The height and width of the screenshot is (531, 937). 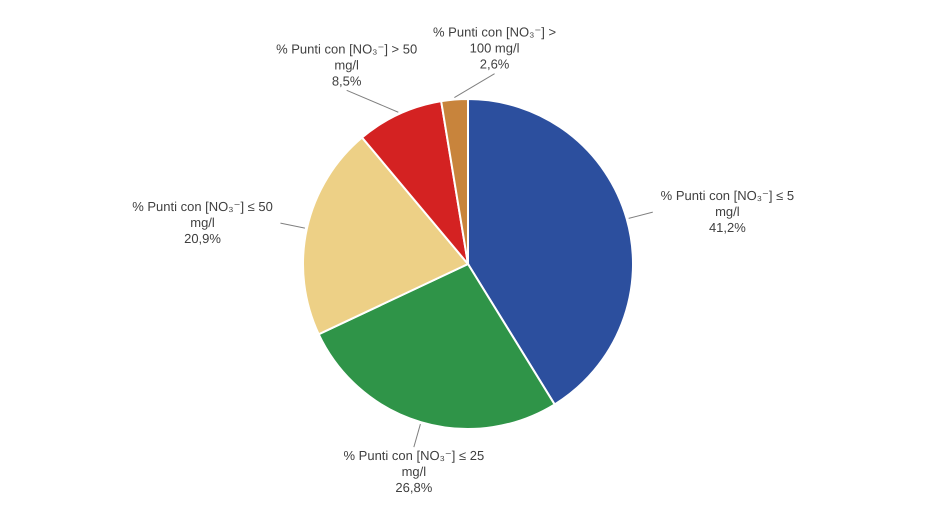 What do you see at coordinates (414, 488) in the screenshot?
I see `data-label: 26,8%` at bounding box center [414, 488].